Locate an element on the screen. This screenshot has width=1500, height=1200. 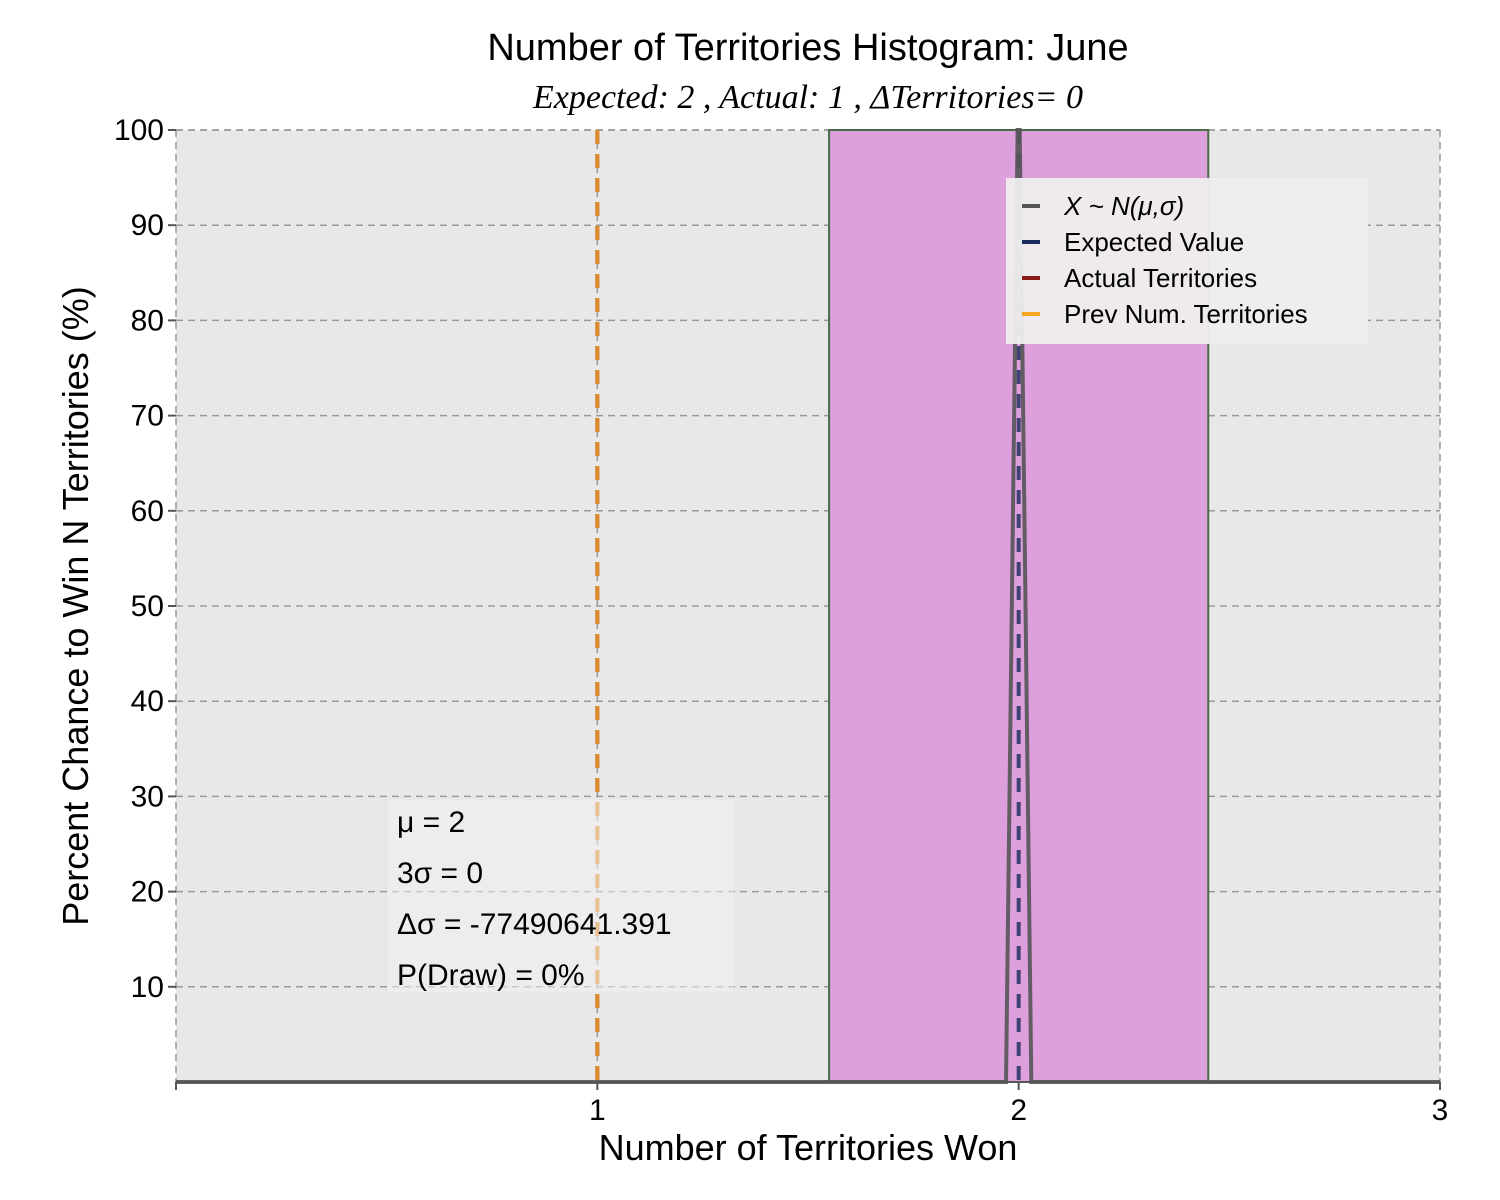
y-tick-label-40: 40 is located at coordinates (147, 701).